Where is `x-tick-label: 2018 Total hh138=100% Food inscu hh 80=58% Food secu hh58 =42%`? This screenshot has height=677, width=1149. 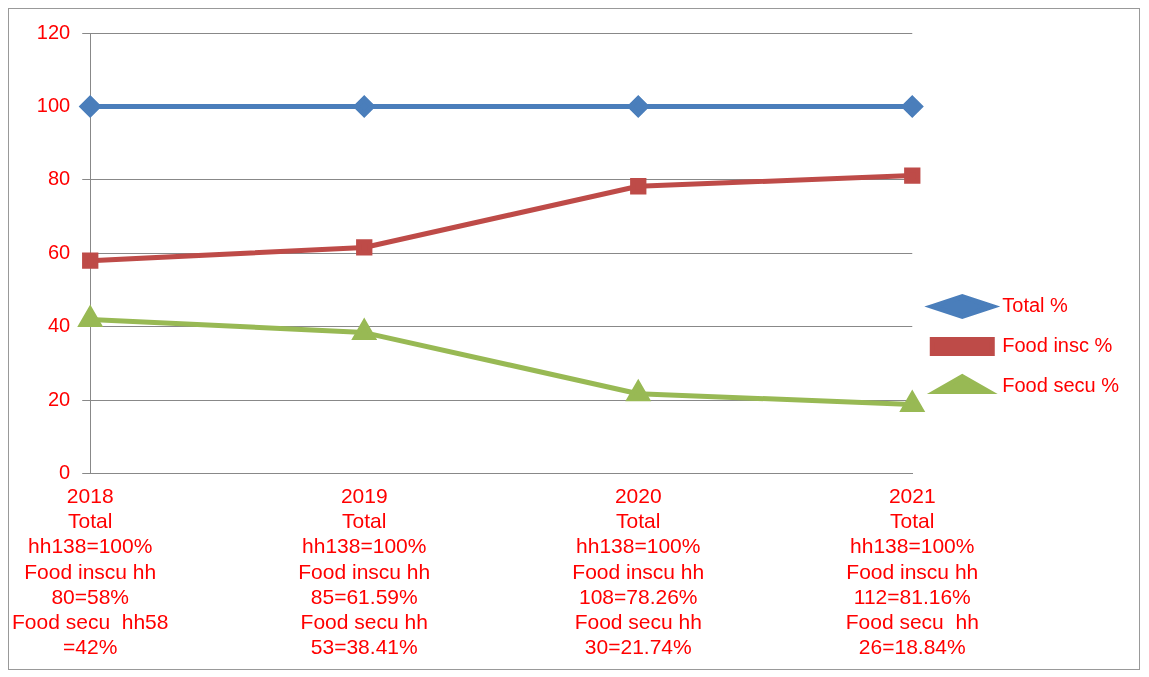
x-tick-label: 2018 Total hh138=100% Food inscu hh 80=58% Food secu hh58 =42% is located at coordinates (90, 571).